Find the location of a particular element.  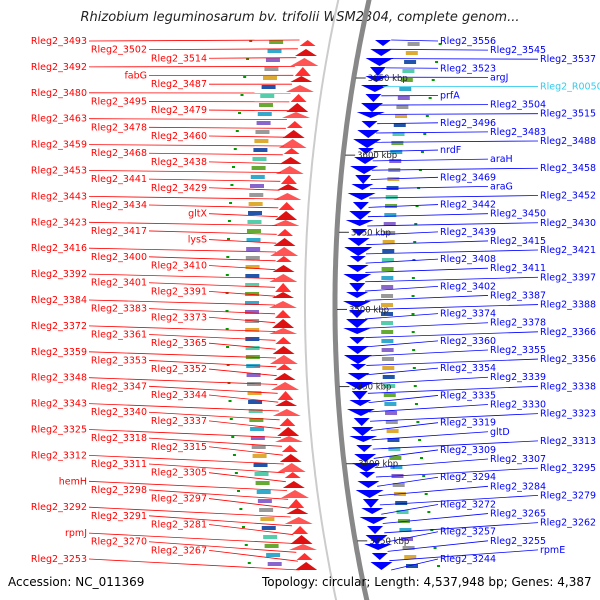

gene-label: Rleg2_3272 is located at coordinates (468, 504).